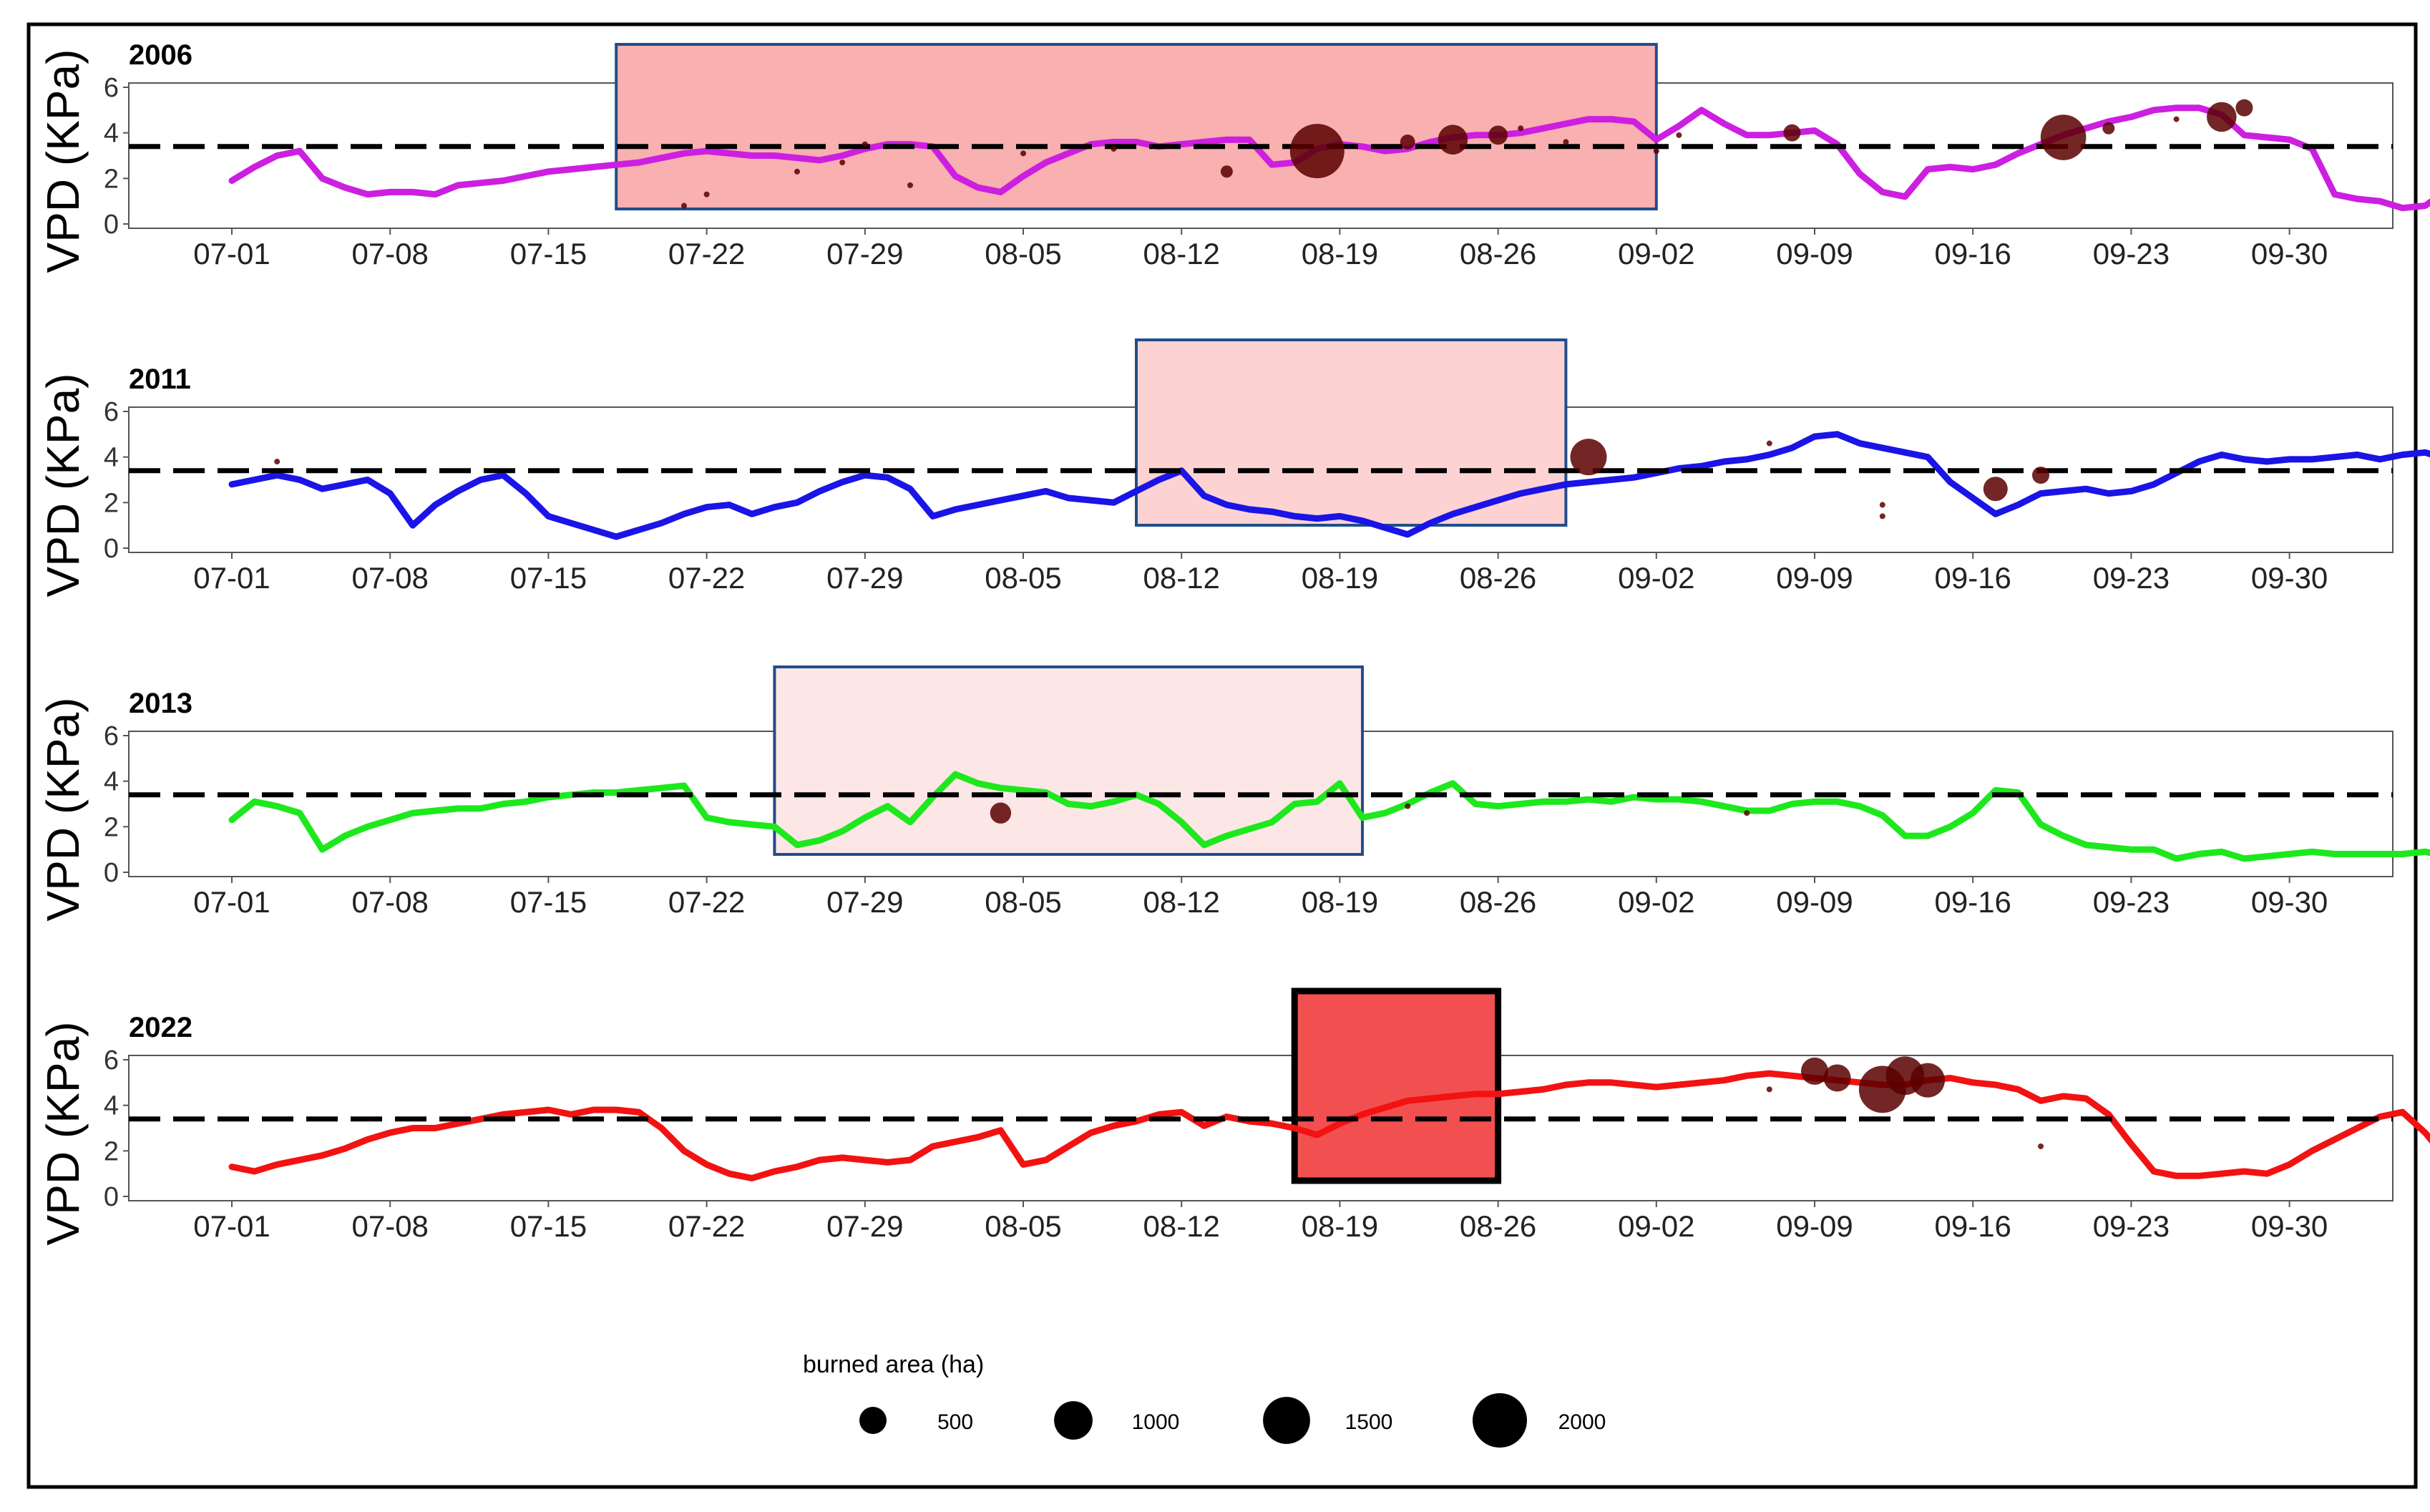  What do you see at coordinates (1204, 1399) in the screenshot?
I see `burned-area-legend: burned area (ha) 500 1000 1500 2000` at bounding box center [1204, 1399].